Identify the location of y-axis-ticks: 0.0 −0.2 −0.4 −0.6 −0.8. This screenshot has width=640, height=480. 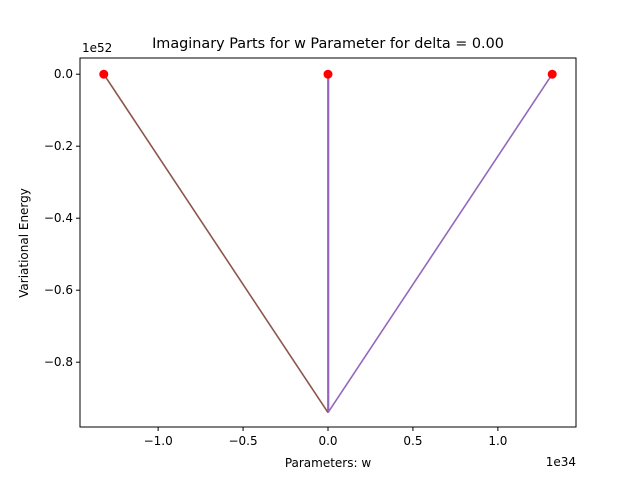
(62, 218).